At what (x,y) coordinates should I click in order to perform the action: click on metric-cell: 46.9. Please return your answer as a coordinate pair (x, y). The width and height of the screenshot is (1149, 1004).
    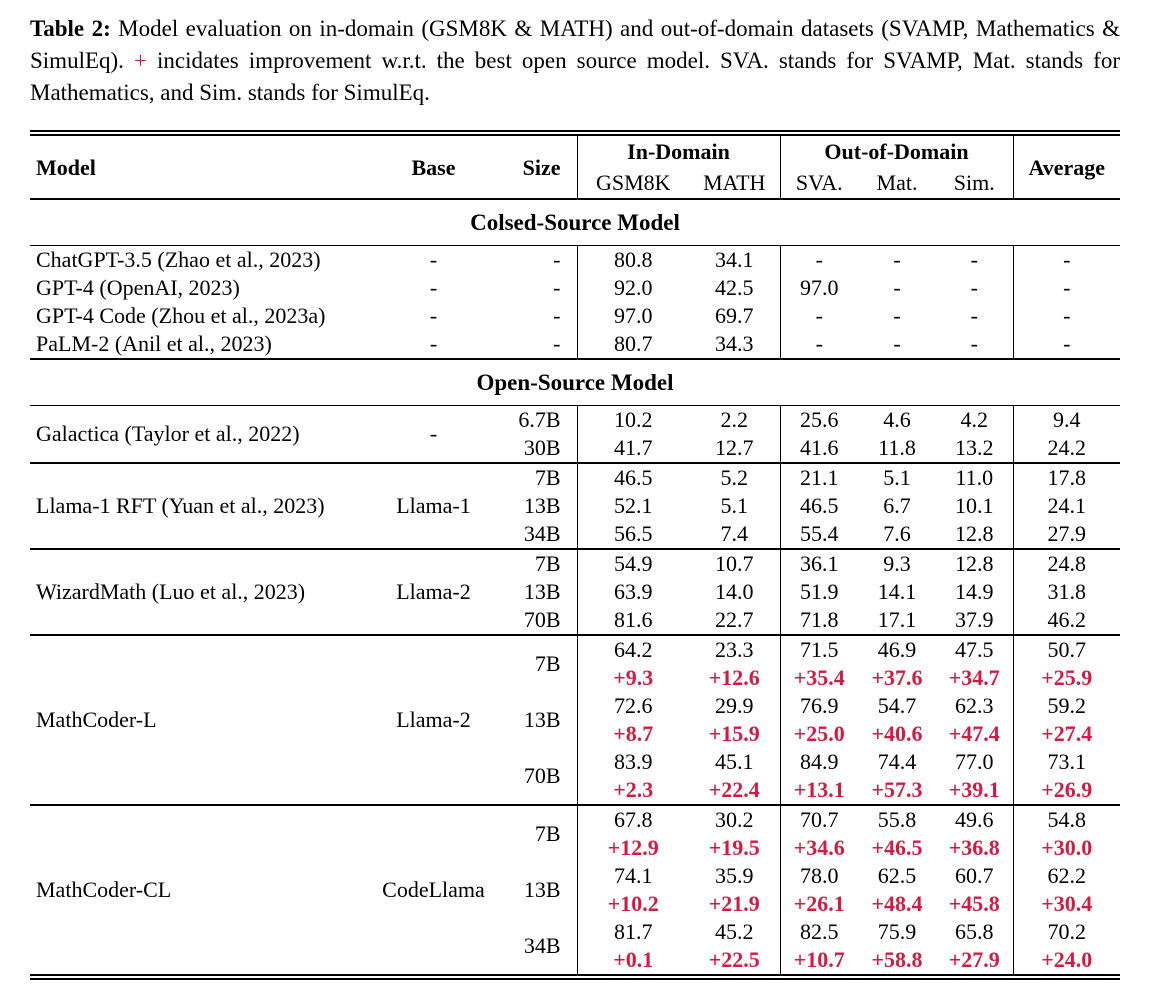
    Looking at the image, I should click on (897, 649).